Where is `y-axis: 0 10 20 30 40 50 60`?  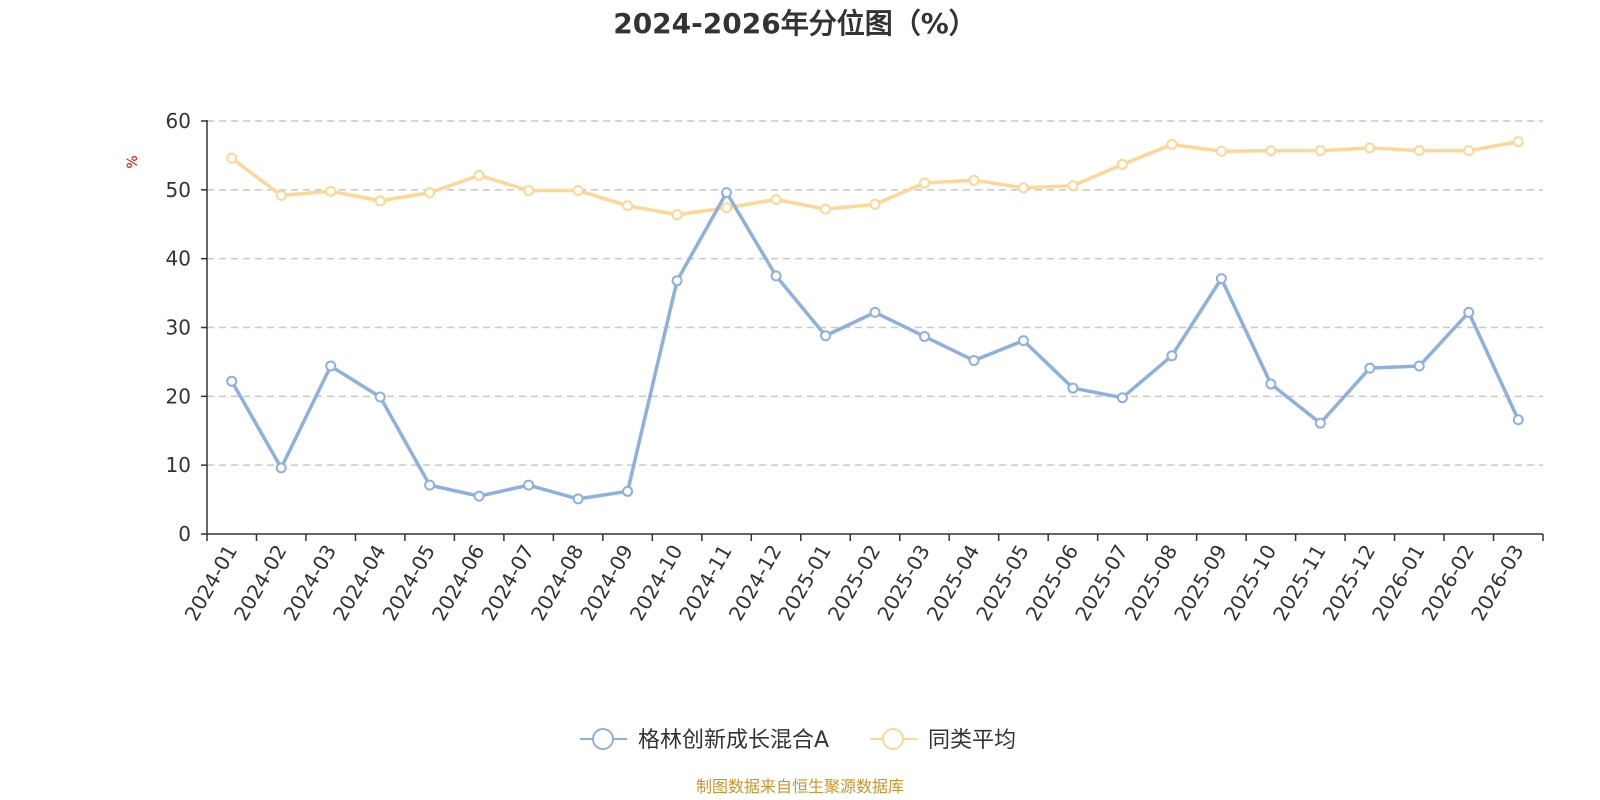
y-axis: 0 10 20 30 40 50 60 is located at coordinates (187, 327).